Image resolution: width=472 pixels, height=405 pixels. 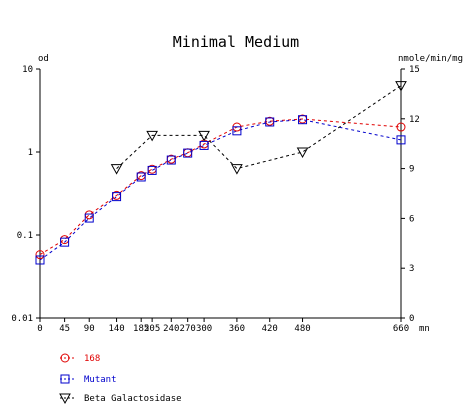 What do you see at coordinates (39, 329) in the screenshot?
I see `x-tick-label: 0` at bounding box center [39, 329].